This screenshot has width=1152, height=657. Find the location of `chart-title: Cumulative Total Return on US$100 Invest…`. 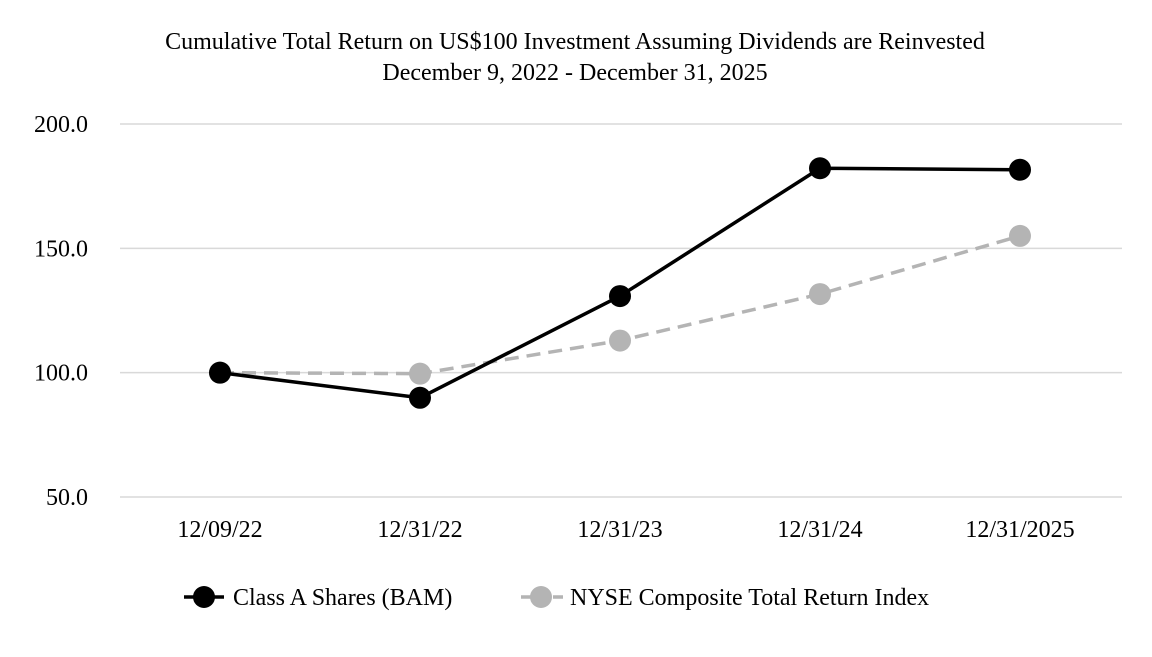

chart-title: Cumulative Total Return on US$100 Invest… is located at coordinates (575, 42).